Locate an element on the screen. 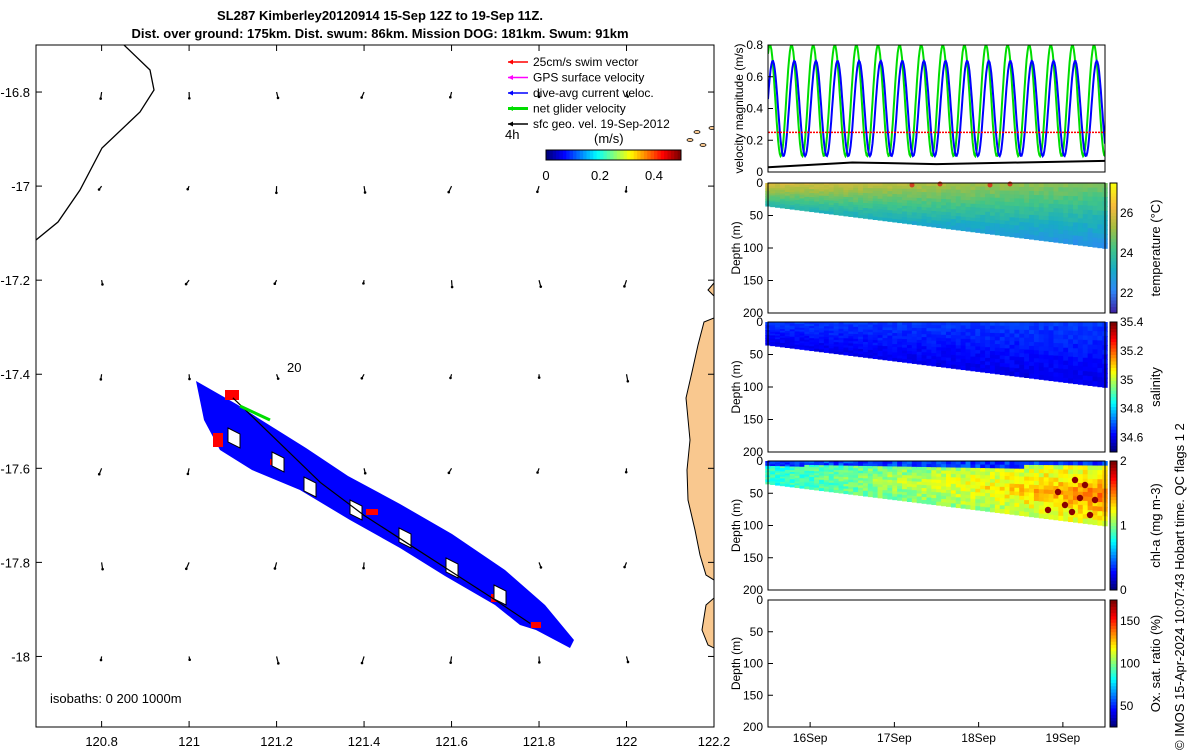  legend-label: 25cm/s swim vector is located at coordinates (585, 62).